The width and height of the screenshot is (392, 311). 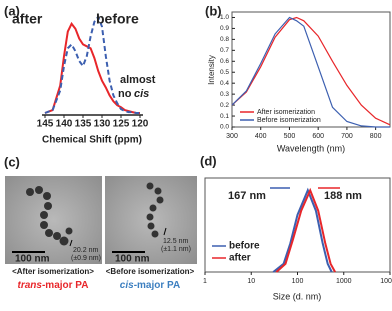 What do you see at coordinates (102, 124) in the screenshot?
I see `x-tick-label: 130` at bounding box center [102, 124].